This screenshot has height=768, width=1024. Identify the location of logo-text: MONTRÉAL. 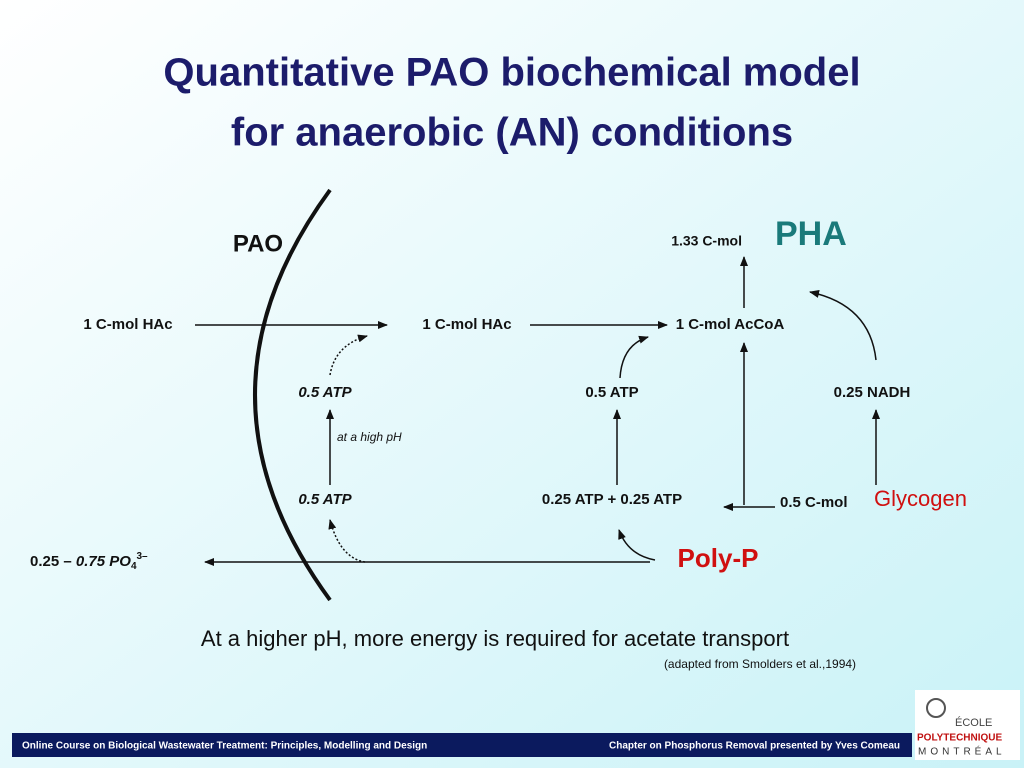
(962, 751).